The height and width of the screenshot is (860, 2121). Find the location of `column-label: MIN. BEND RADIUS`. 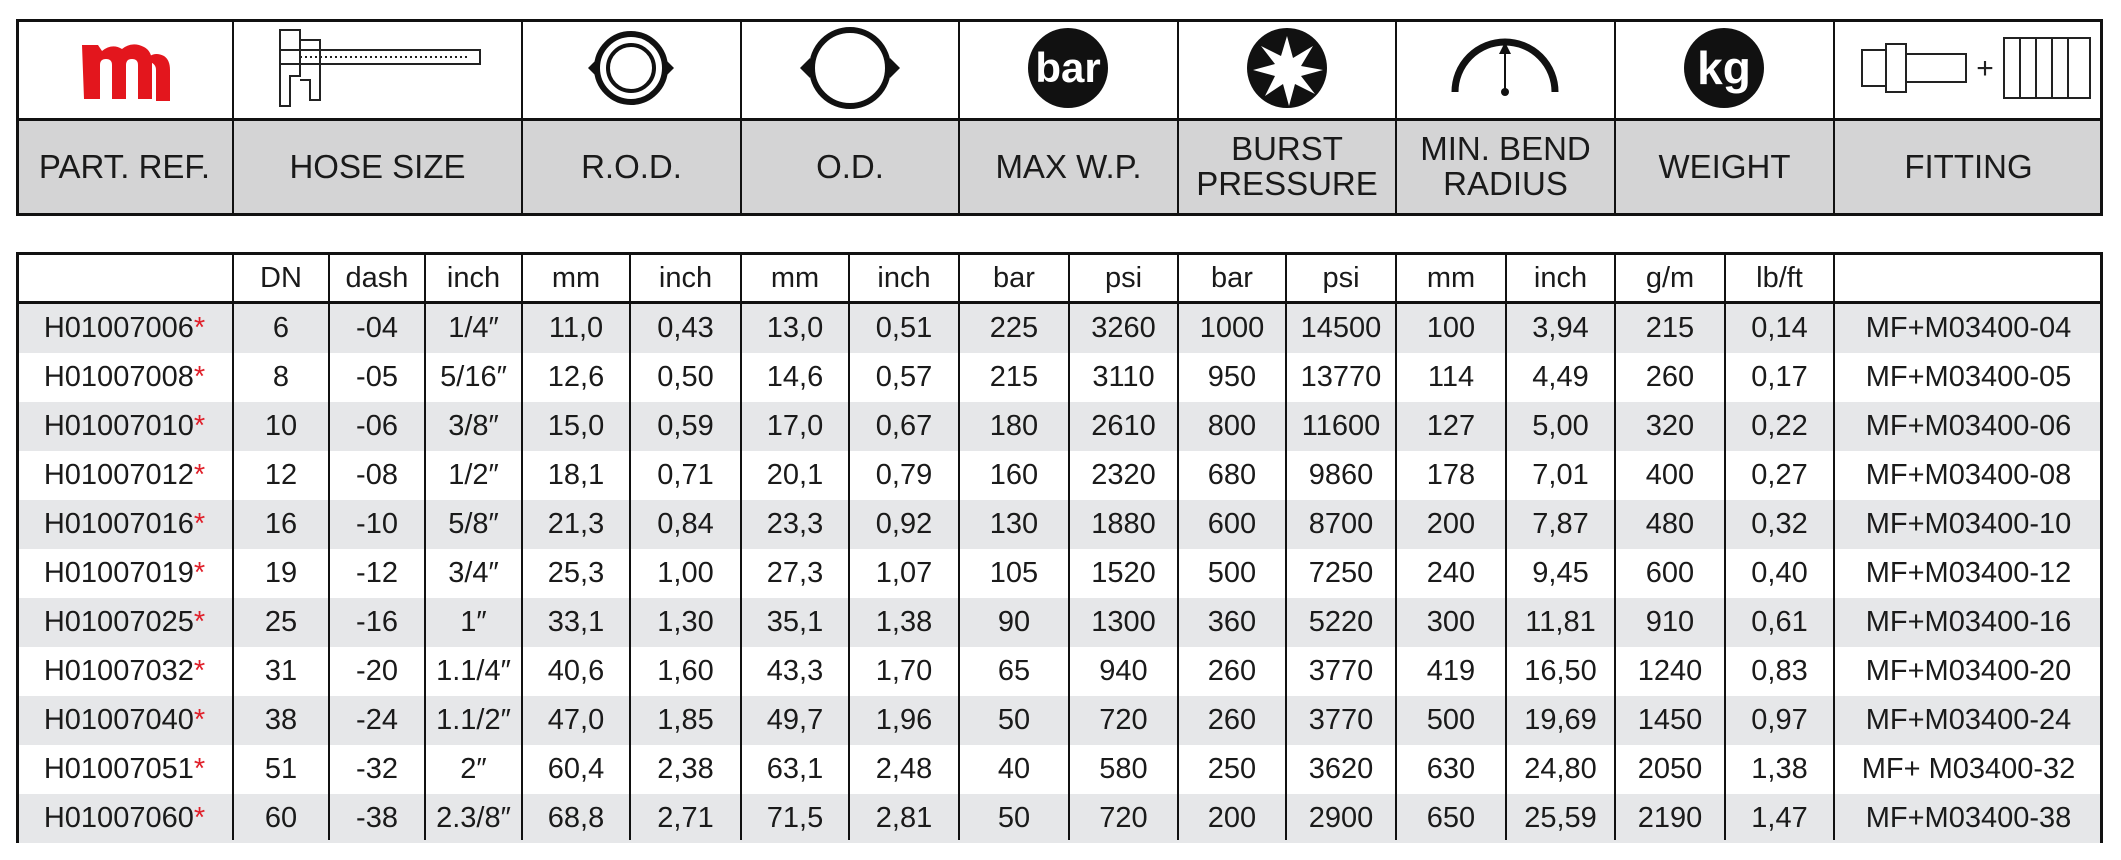

column-label: MIN. BEND RADIUS is located at coordinates (1505, 166).